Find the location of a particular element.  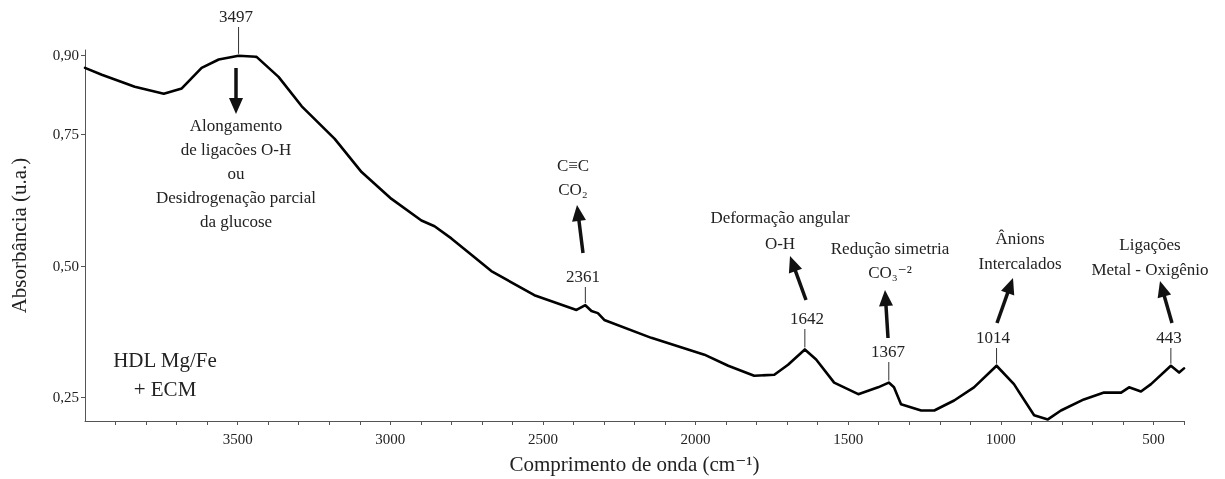

annotation: C≡C CO₂ is located at coordinates (573, 177).